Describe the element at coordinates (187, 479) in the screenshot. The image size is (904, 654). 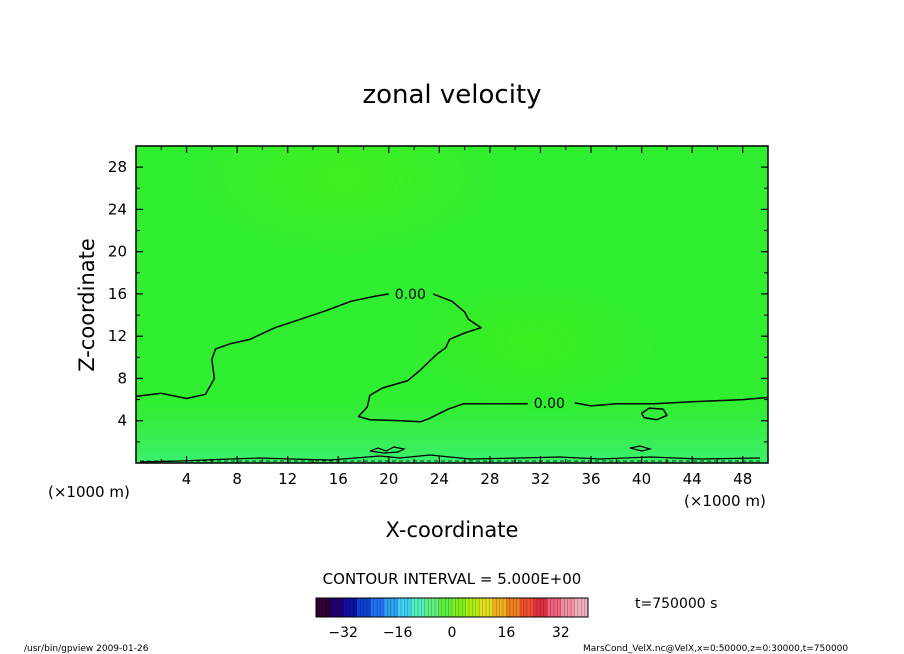
I see `x-tick-label: 4` at that location.